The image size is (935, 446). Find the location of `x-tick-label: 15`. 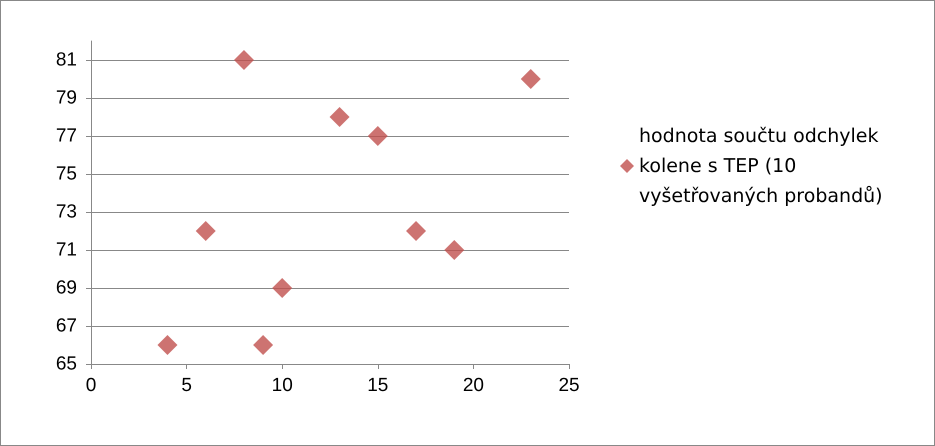

x-tick-label: 15 is located at coordinates (377, 385).